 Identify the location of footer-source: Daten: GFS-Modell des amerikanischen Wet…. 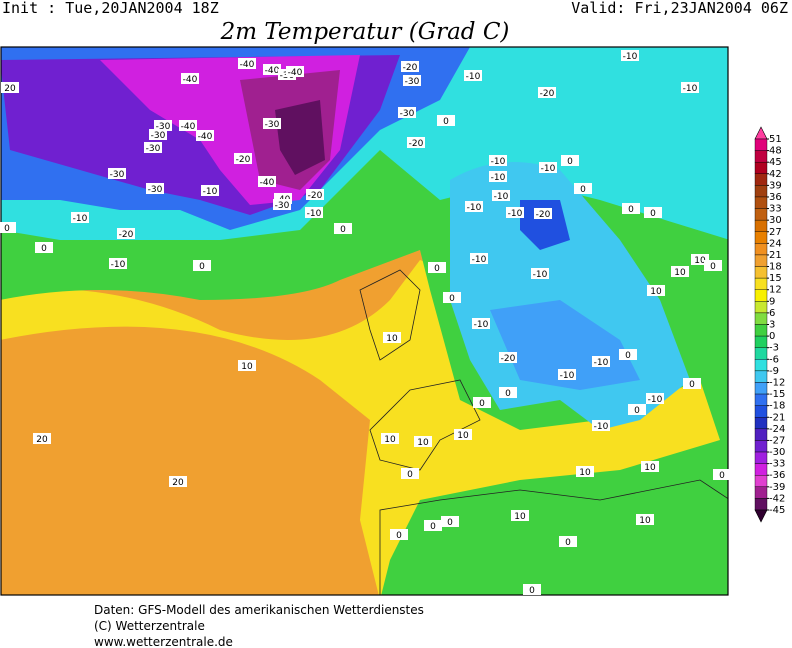
(259, 610).